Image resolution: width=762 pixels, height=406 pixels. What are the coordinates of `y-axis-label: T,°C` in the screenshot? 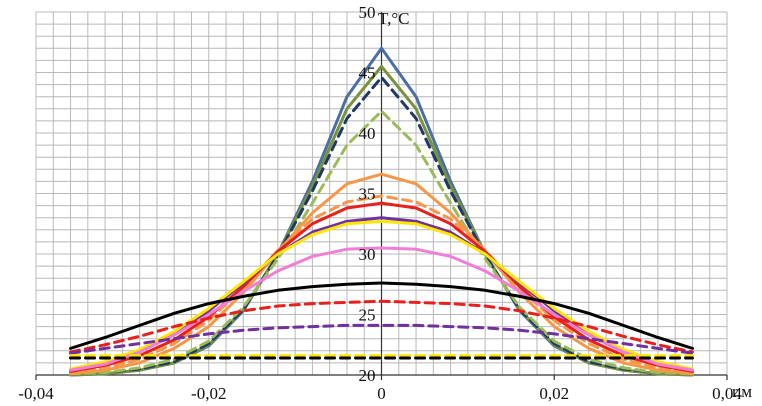 It's located at (394, 18).